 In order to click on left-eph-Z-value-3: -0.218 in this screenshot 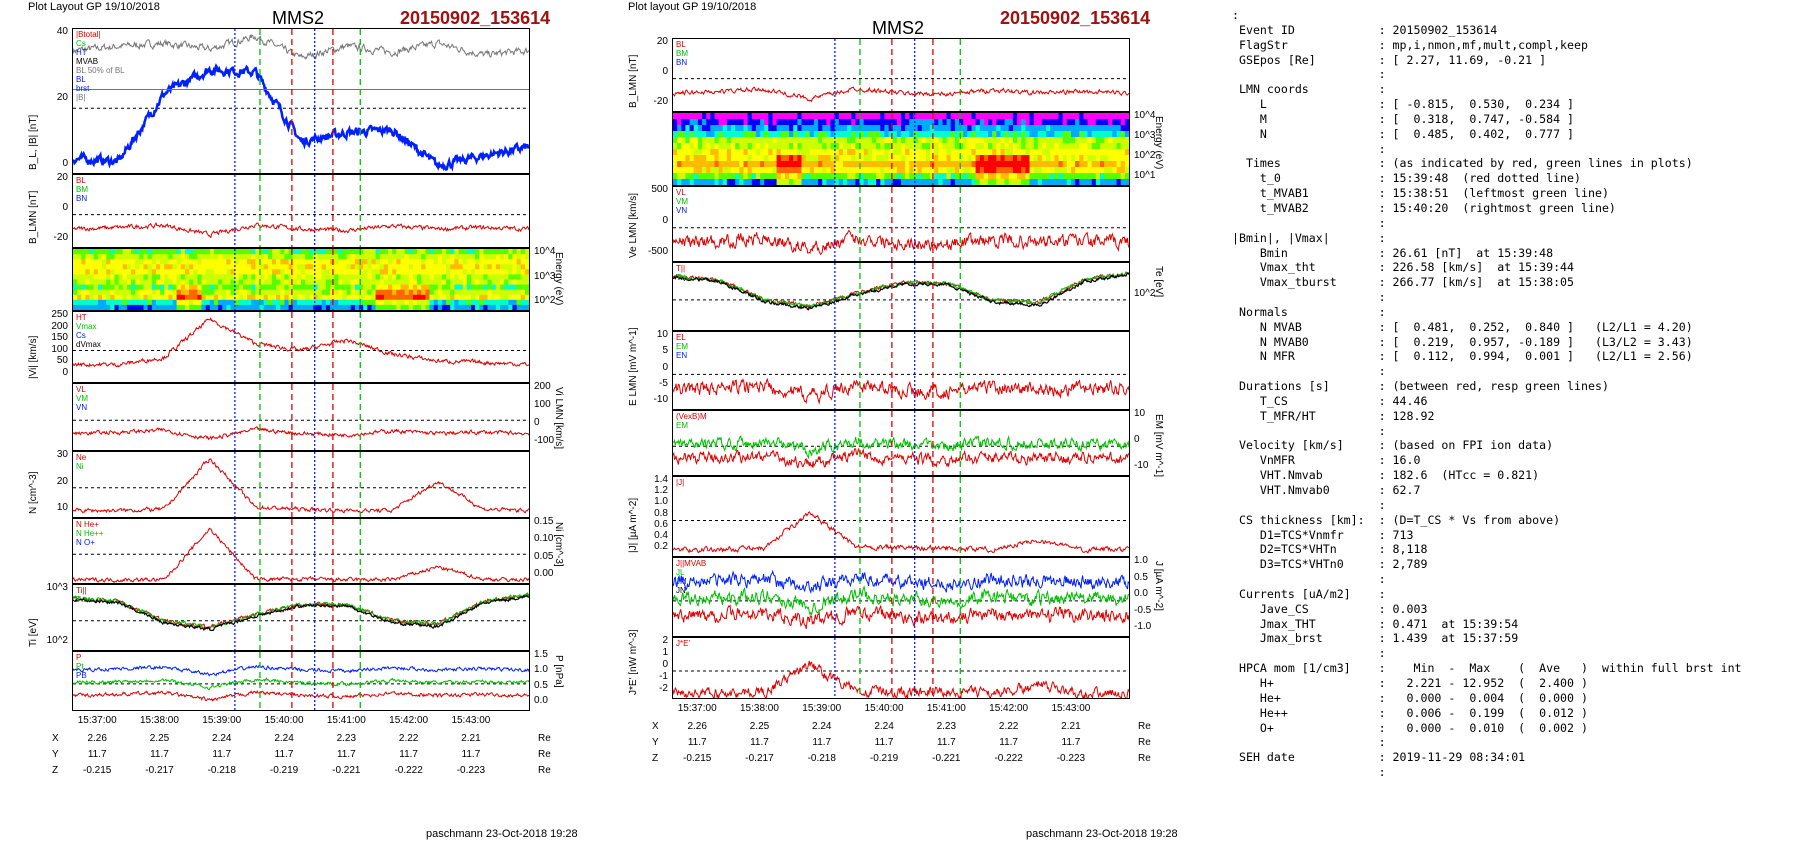, I will do `click(221, 770)`.